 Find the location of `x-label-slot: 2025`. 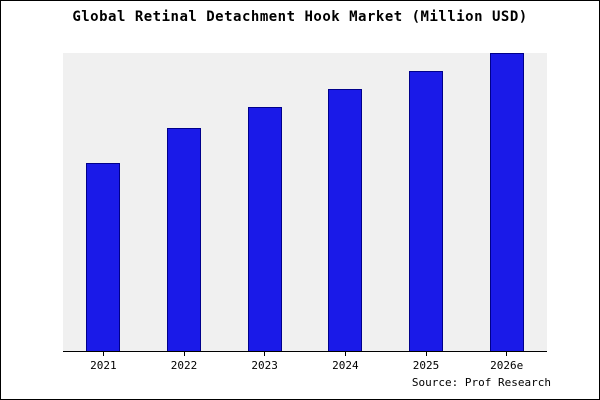

x-label-slot: 2025 is located at coordinates (426, 362).